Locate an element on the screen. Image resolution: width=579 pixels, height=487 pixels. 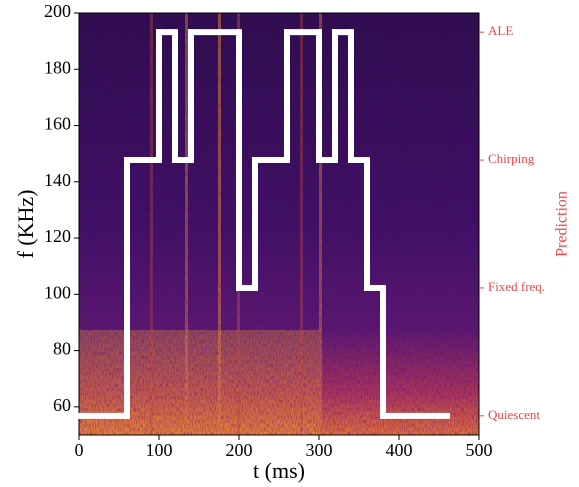
x-axis-label: t (ms) is located at coordinates (279, 470).